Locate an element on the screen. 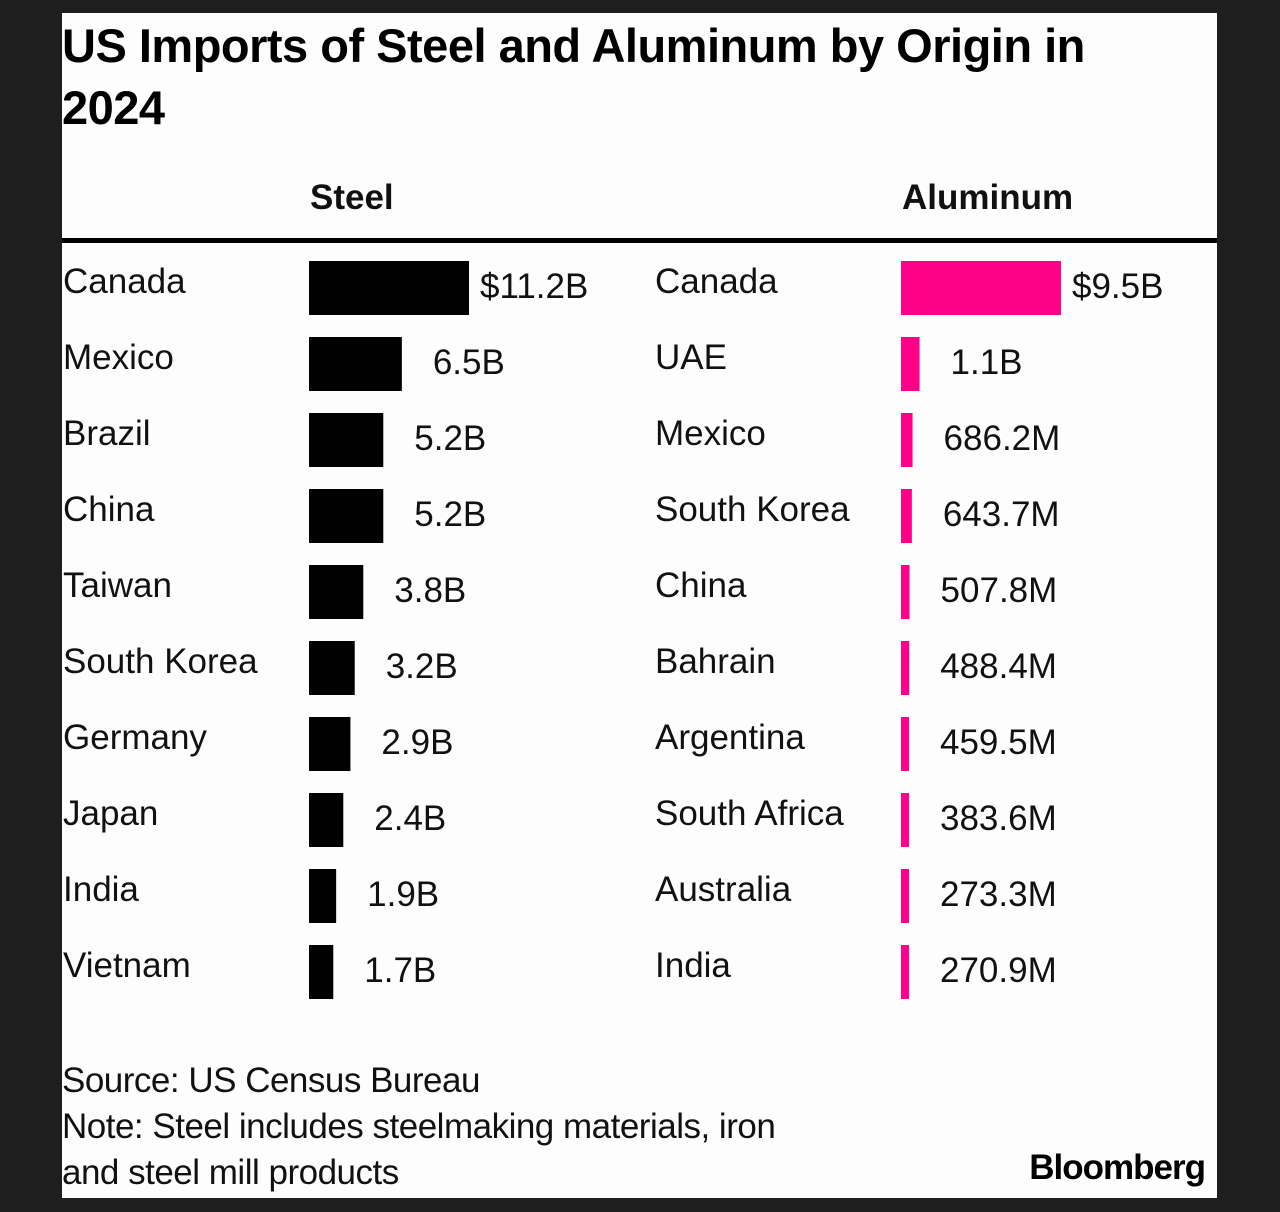 The width and height of the screenshot is (1280, 1212). steel-value-label: 3.2B is located at coordinates (422, 666).